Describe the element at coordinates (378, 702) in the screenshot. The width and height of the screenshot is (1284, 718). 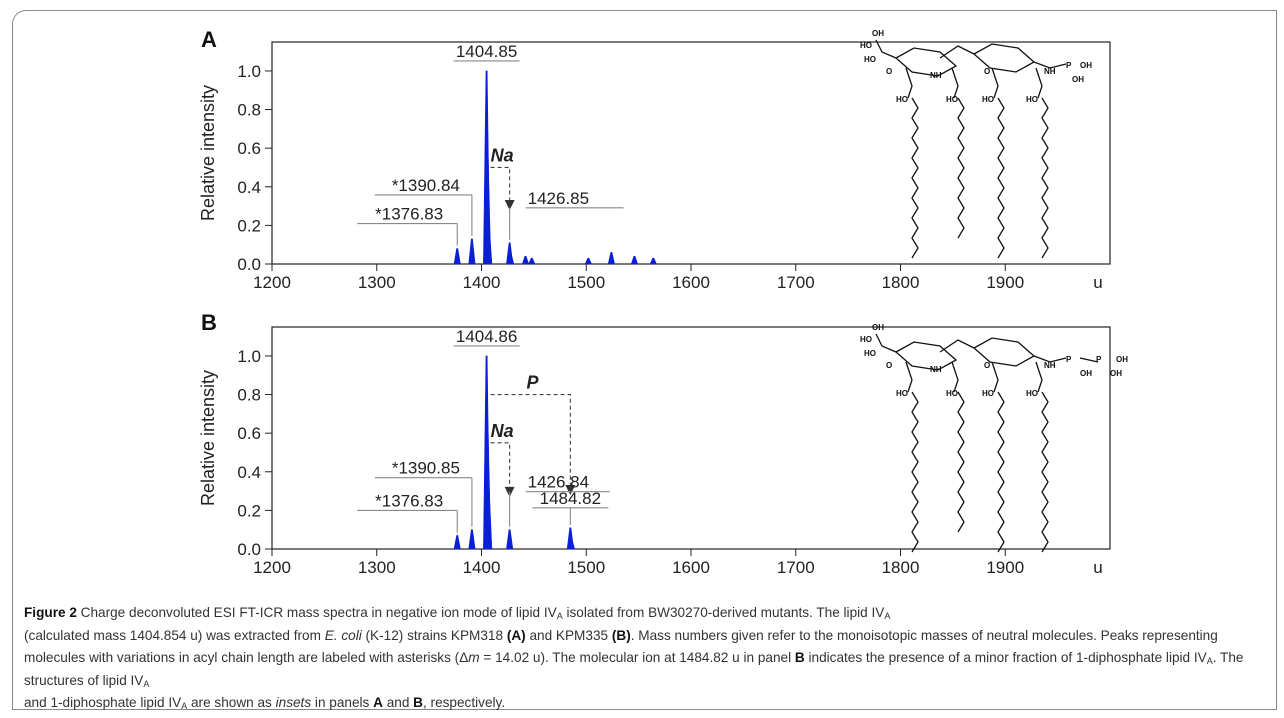
I see `caption-bold: A` at that location.